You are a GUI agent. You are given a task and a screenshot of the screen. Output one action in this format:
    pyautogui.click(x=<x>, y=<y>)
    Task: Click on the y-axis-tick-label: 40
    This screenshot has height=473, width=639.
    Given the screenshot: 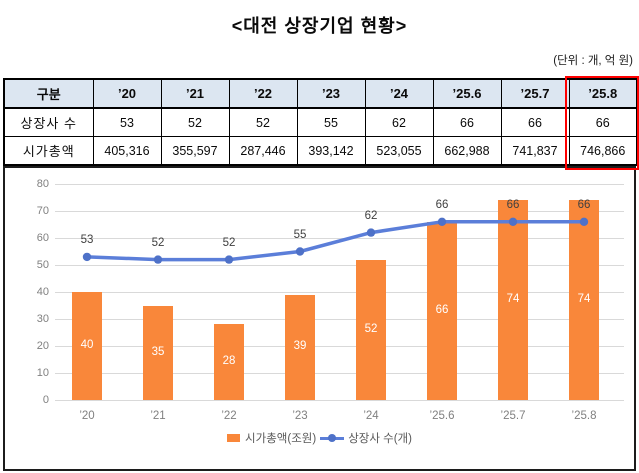 What is the action you would take?
    pyautogui.click(x=42, y=292)
    